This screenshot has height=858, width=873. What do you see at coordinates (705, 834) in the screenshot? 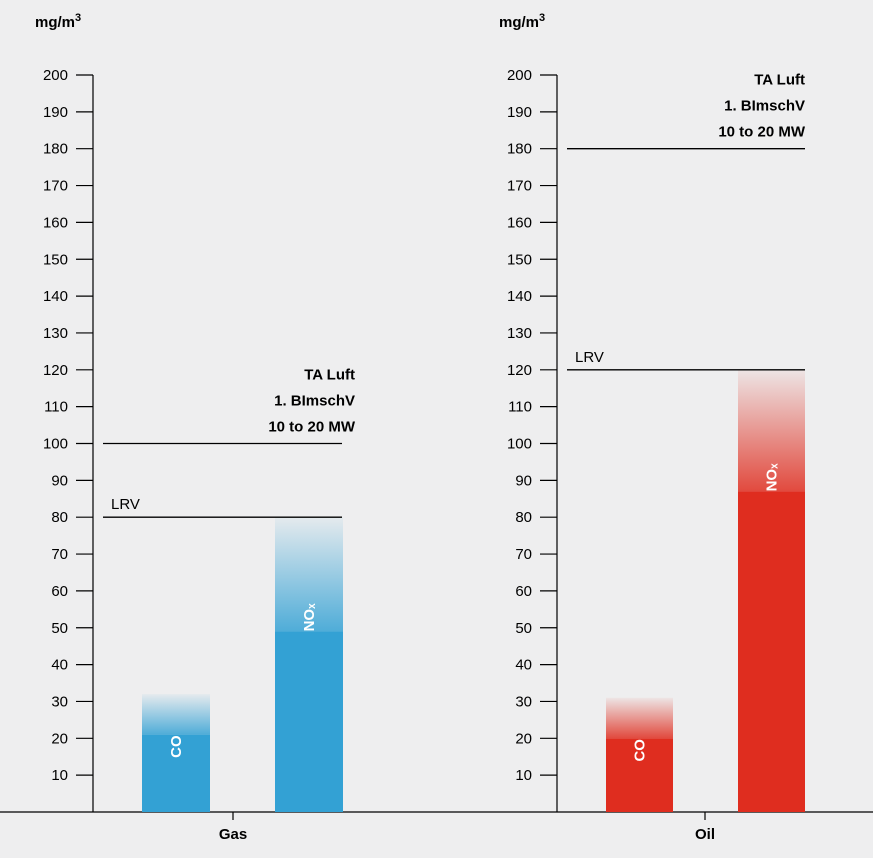
I see `category-label: Oil` at bounding box center [705, 834].